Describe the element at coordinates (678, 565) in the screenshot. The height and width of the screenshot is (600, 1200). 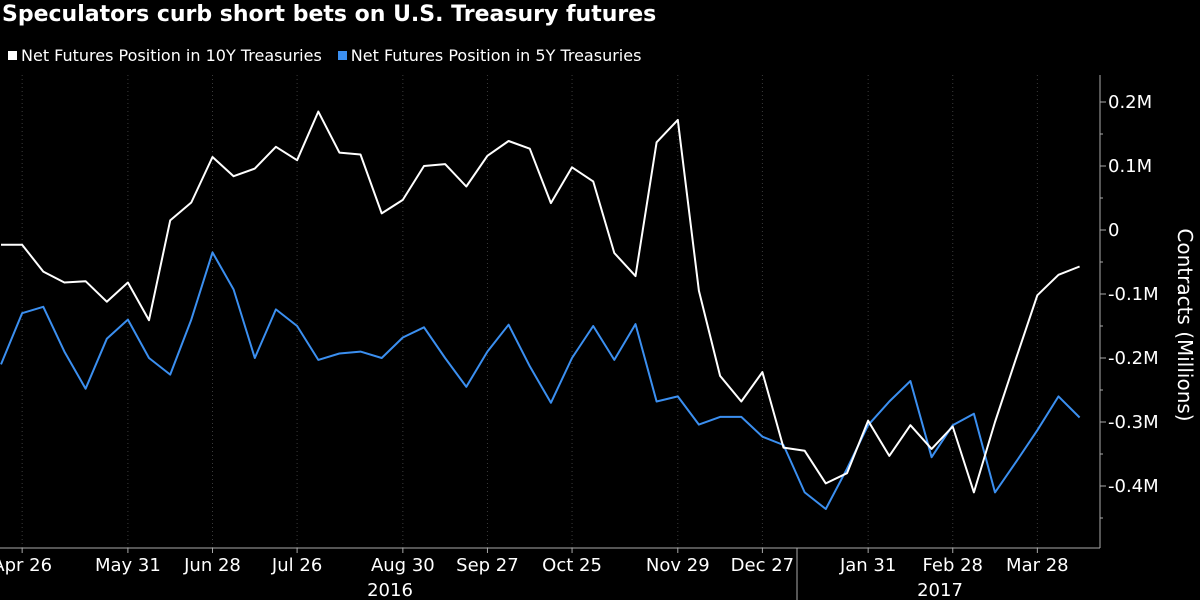
I see `x-tick-label-7: Nov 29` at that location.